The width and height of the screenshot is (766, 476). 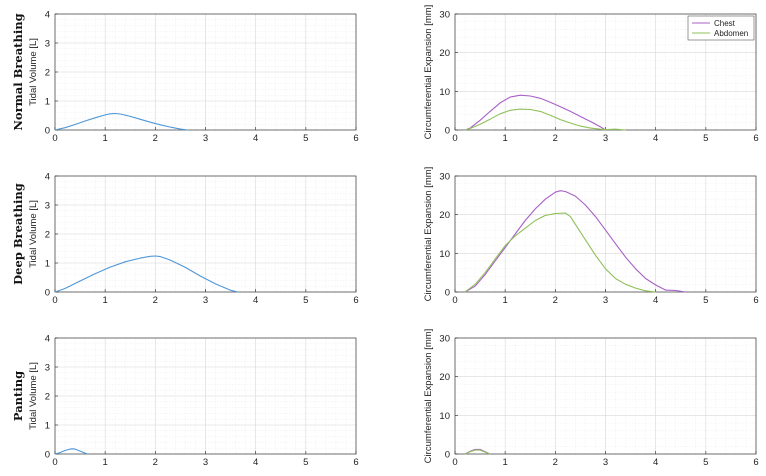 What do you see at coordinates (725, 23) in the screenshot?
I see `legend-label: Chest` at bounding box center [725, 23].